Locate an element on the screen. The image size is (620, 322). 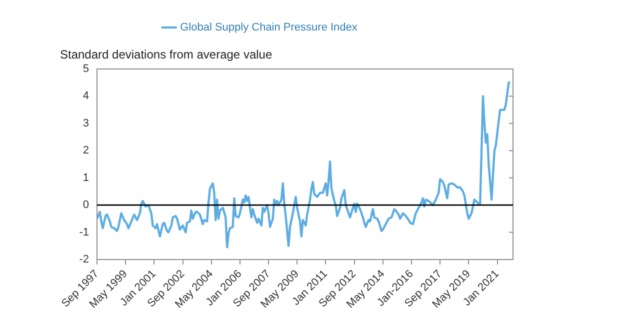
y-tick-label: -2 is located at coordinates (84, 260).